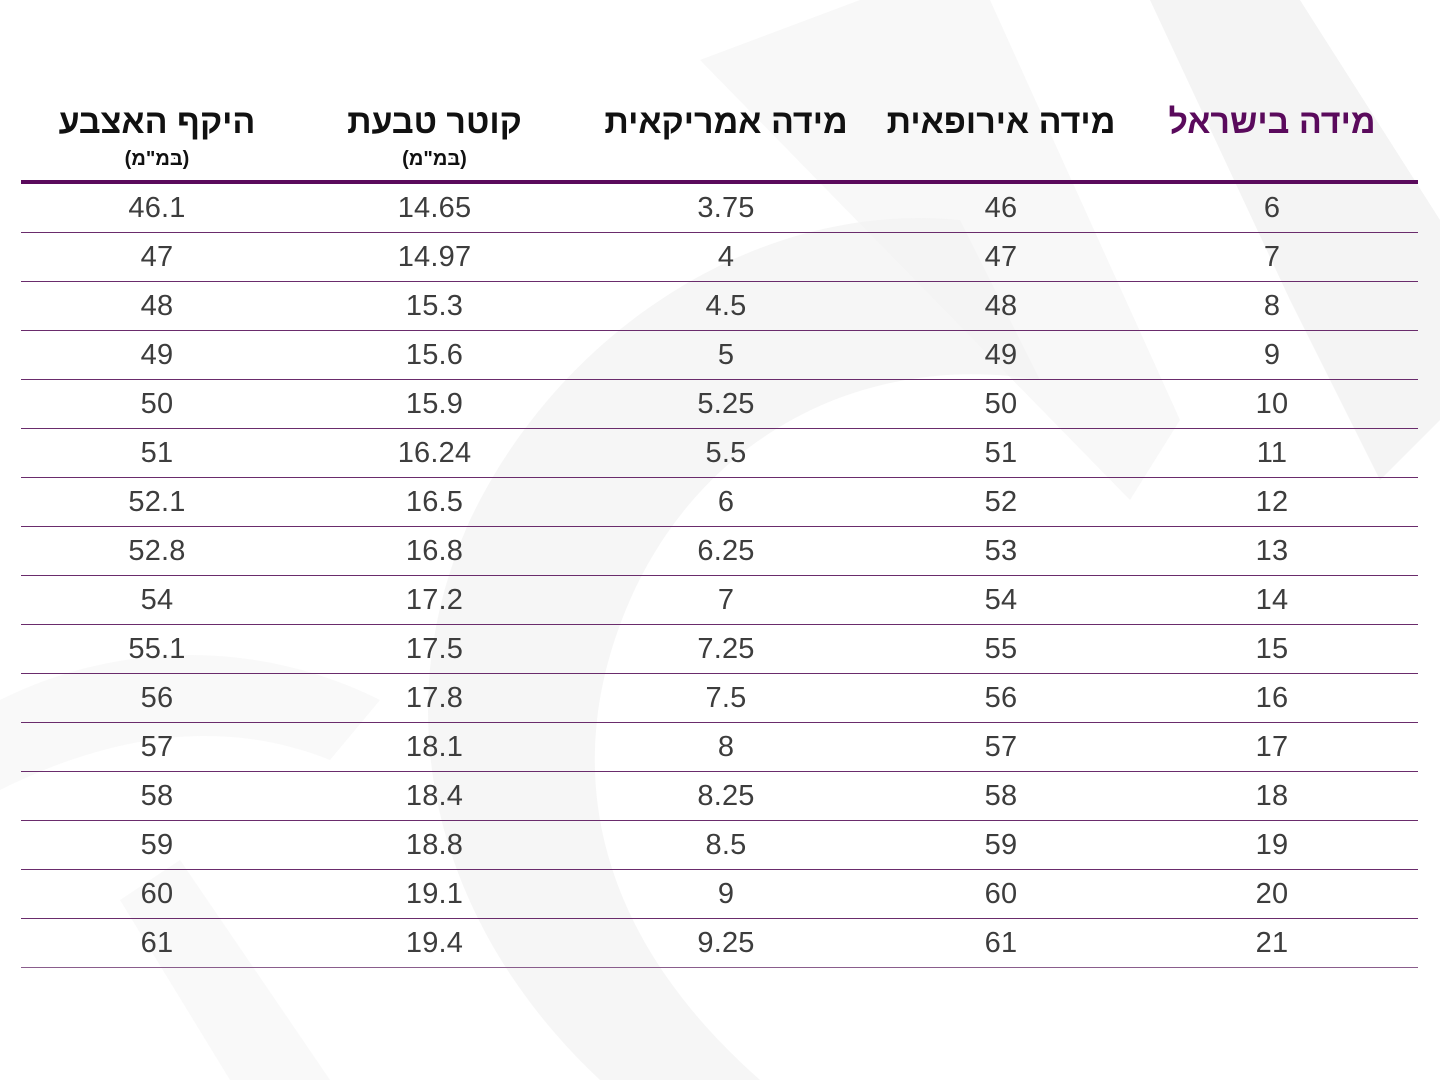  I want to click on cell-ring-diameter: 14.97, so click(434, 257).